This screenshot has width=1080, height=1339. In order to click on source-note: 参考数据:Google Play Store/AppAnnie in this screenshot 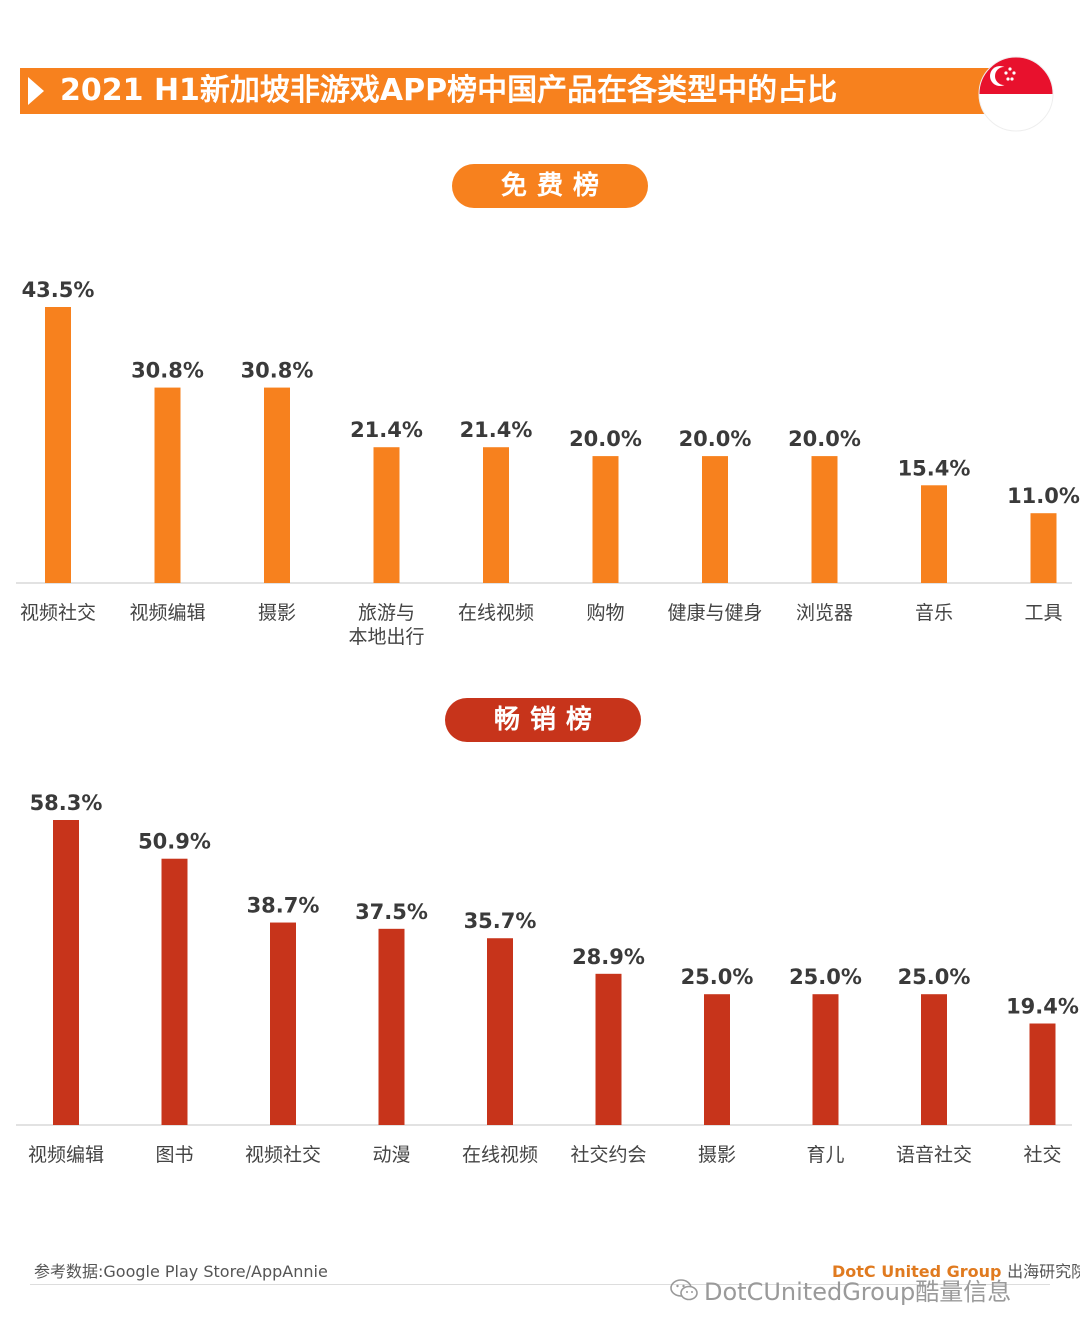, I will do `click(181, 1271)`.